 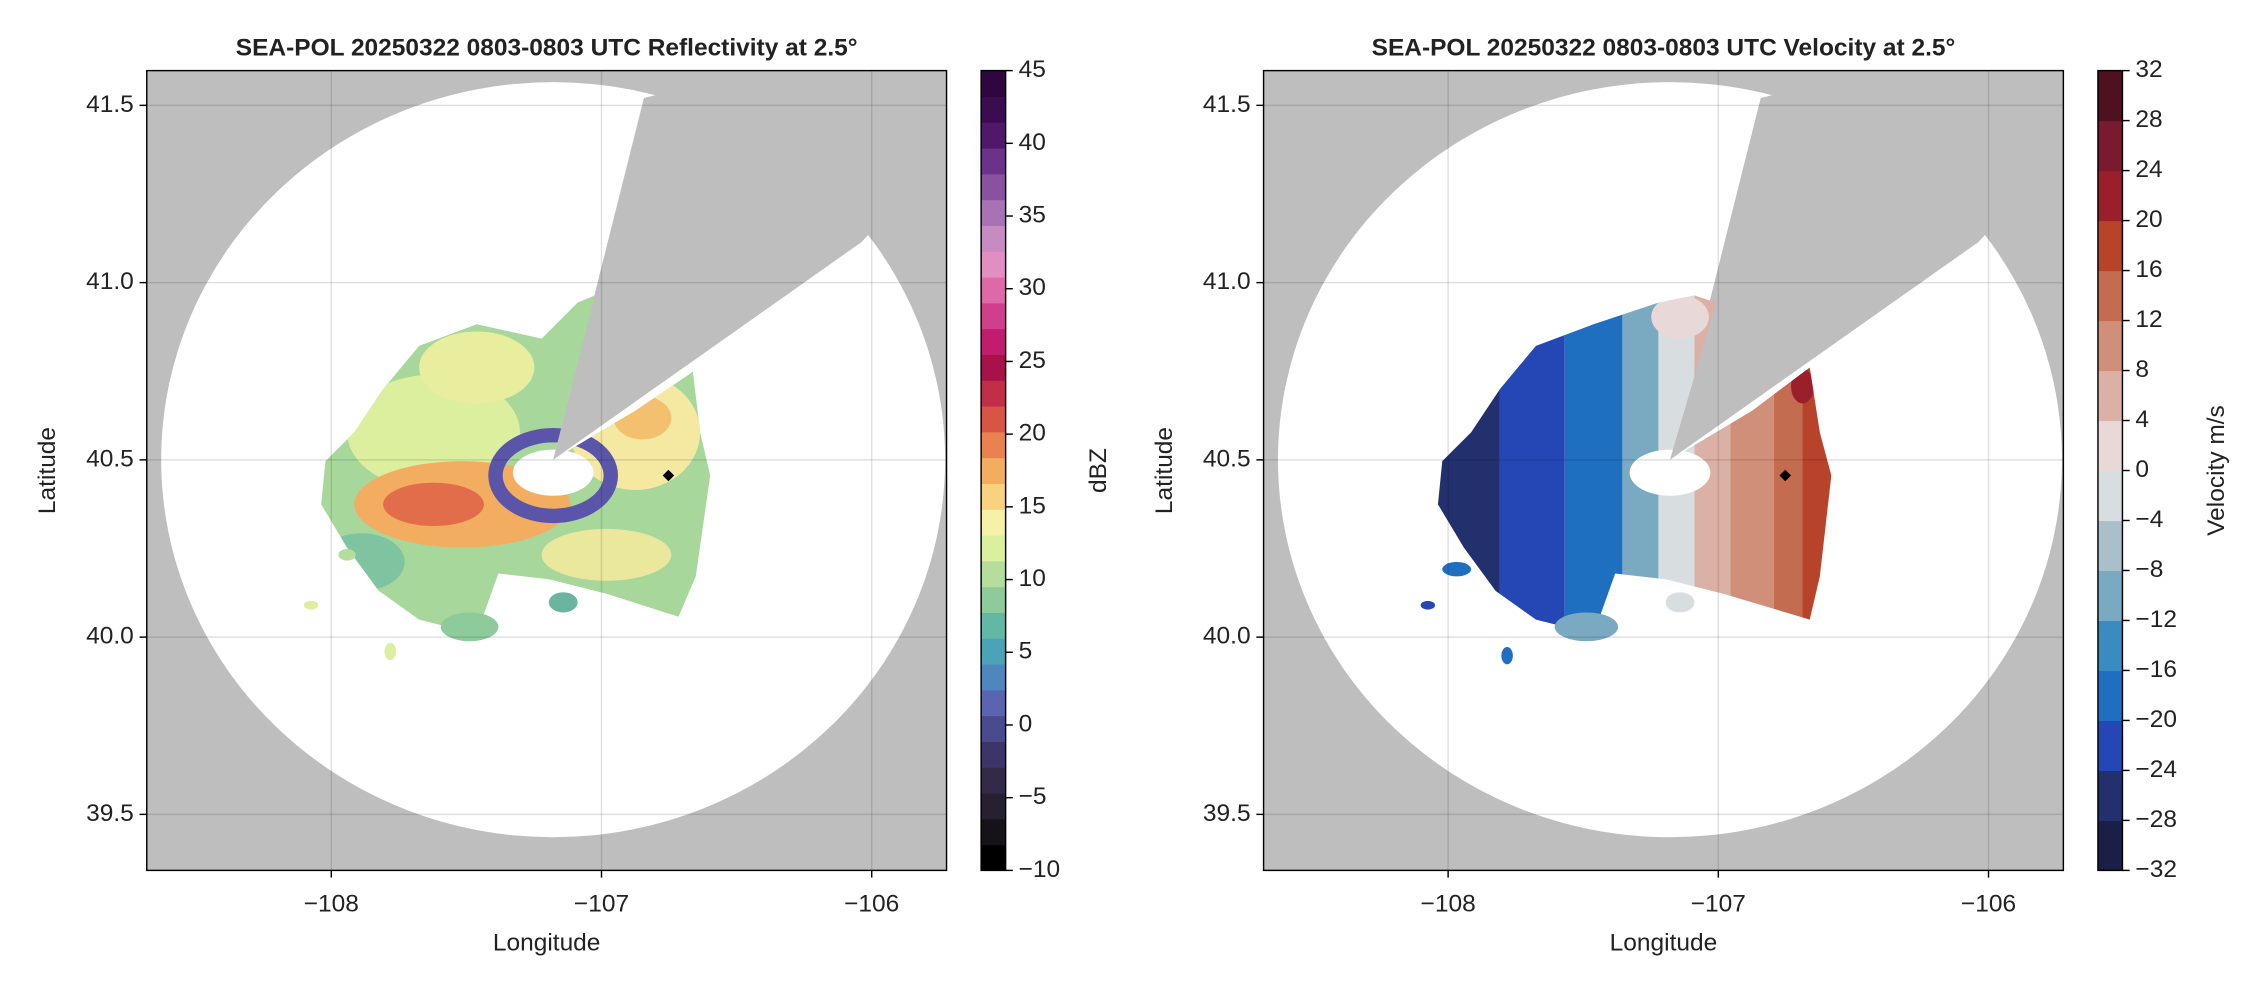 What do you see at coordinates (2156, 719) in the screenshot?
I see `colorbar-tick-label: −20` at bounding box center [2156, 719].